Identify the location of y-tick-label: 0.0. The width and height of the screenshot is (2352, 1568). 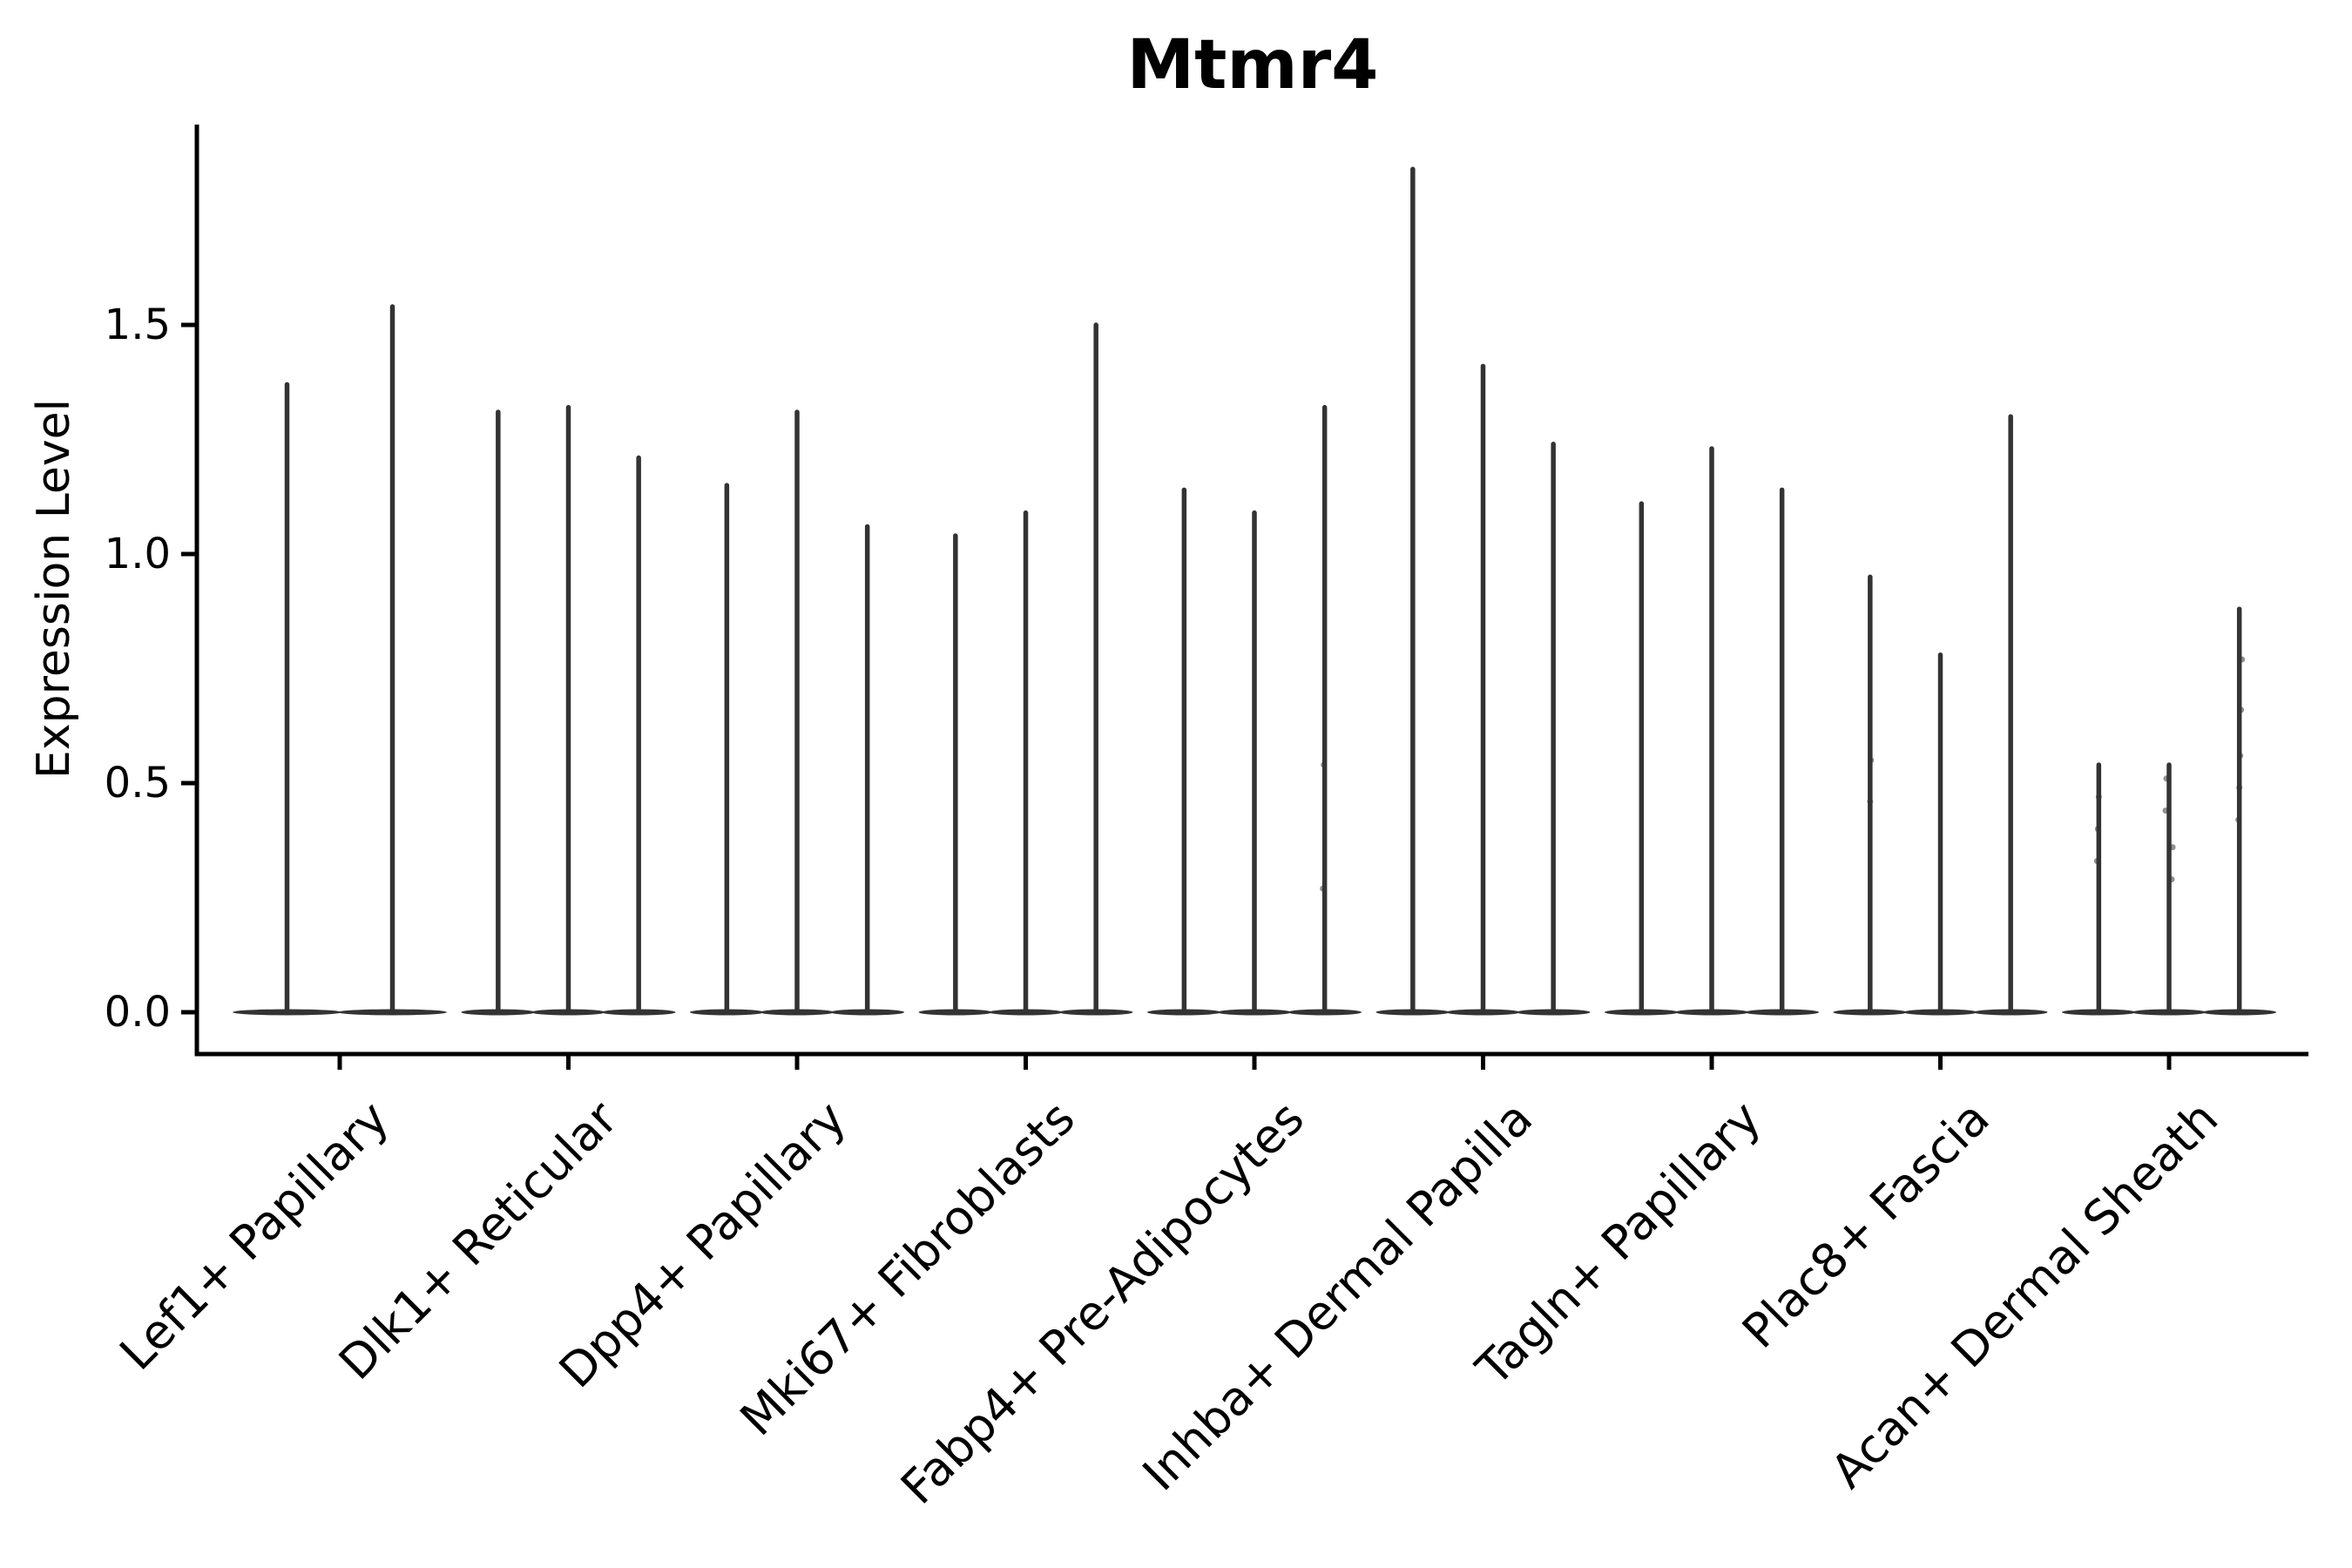
(137, 1013).